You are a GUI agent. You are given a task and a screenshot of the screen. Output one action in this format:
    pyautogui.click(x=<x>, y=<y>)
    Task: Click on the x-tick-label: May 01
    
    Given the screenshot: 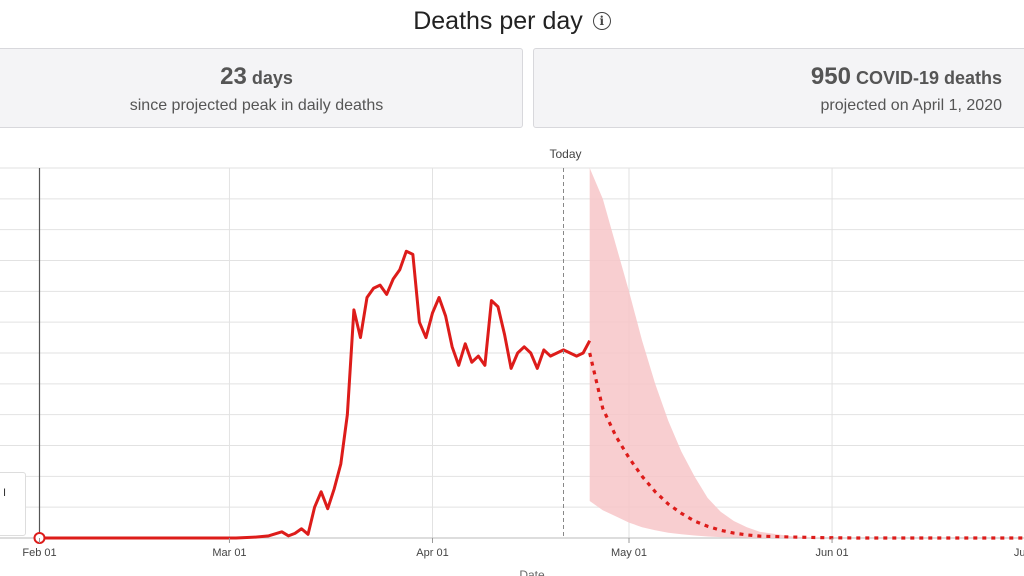 What is the action you would take?
    pyautogui.click(x=629, y=553)
    